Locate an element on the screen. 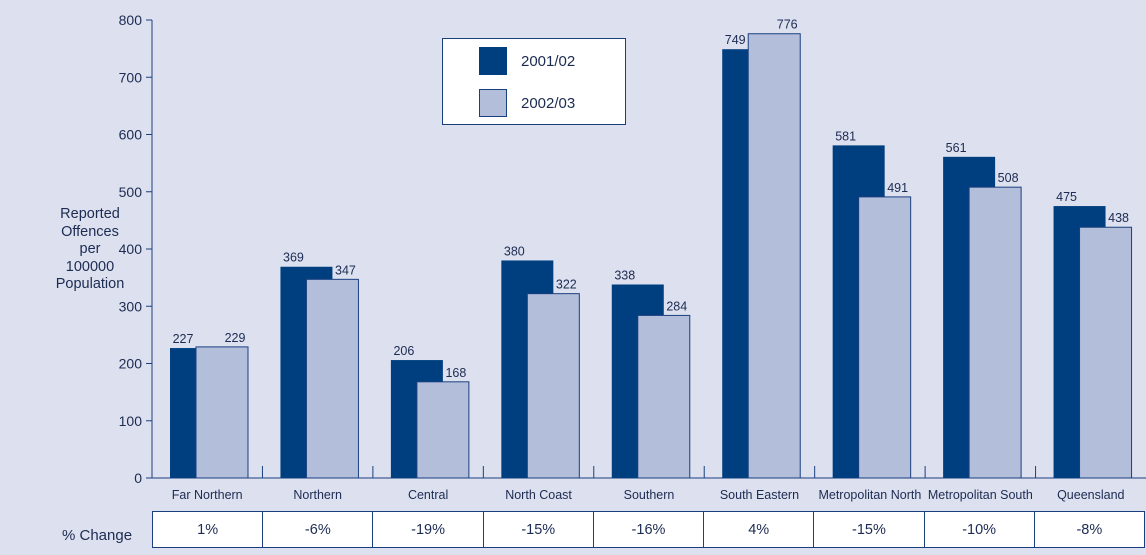  y-axis-label-line-5: Population is located at coordinates (90, 284).